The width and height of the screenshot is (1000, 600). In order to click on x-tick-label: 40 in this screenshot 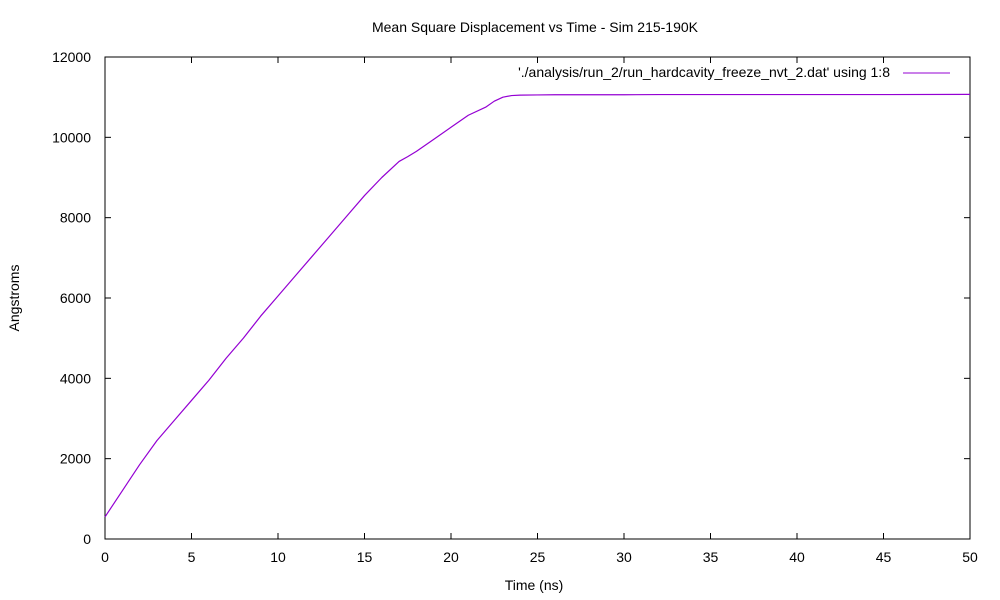, I will do `click(797, 557)`.